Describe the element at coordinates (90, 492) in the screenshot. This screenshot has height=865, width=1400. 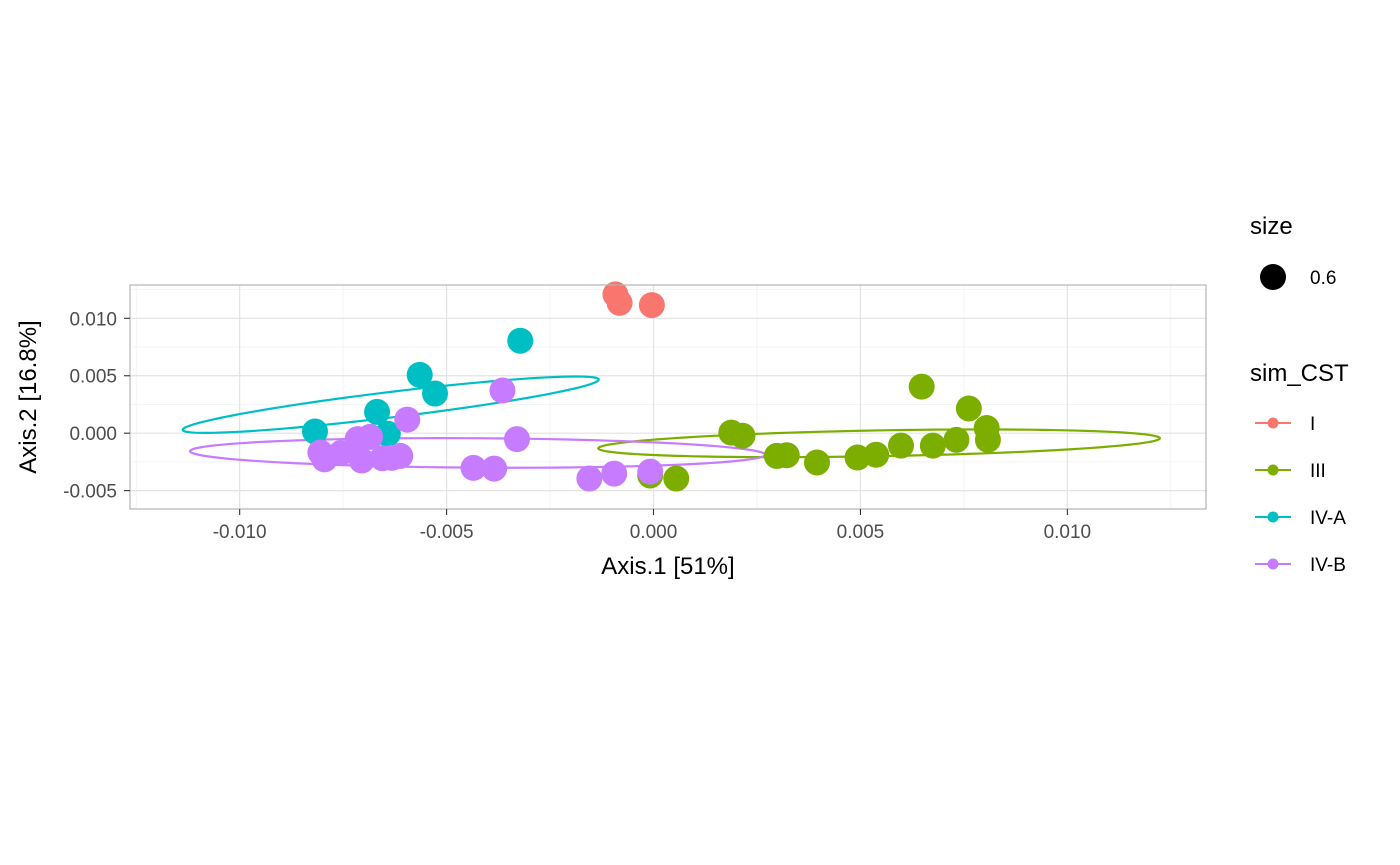
I see `y-tick-label: -0.005` at that location.